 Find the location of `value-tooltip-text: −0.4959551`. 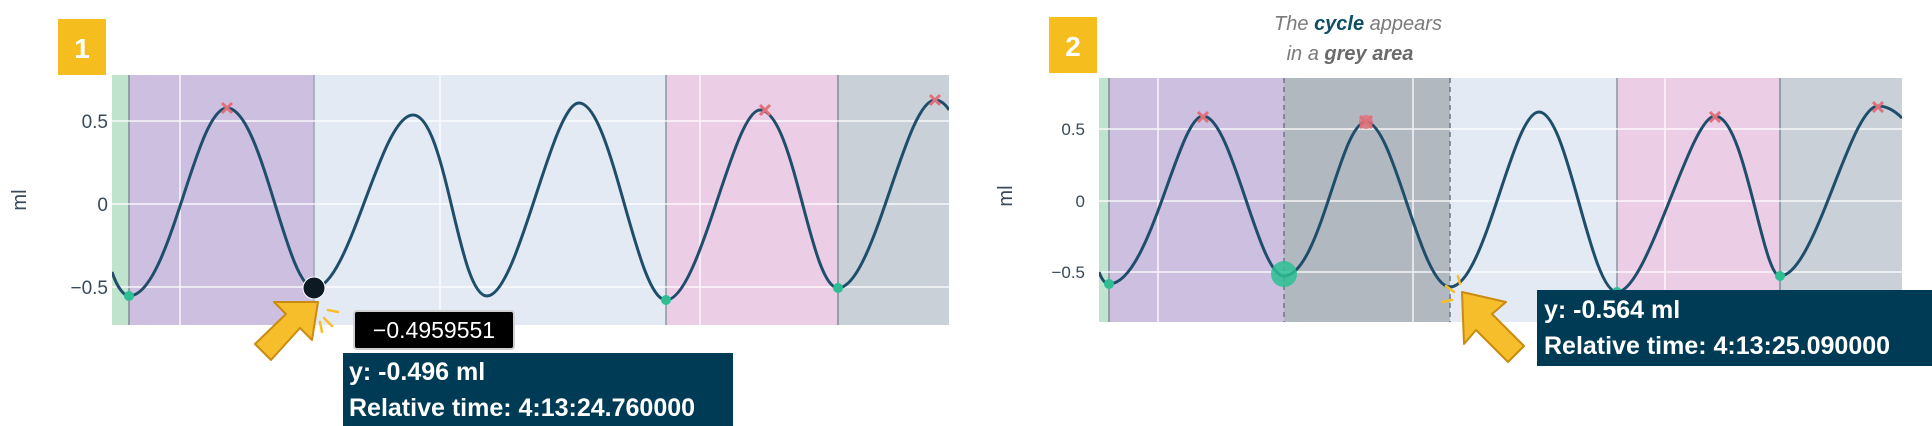

value-tooltip-text: −0.4959551 is located at coordinates (434, 330).